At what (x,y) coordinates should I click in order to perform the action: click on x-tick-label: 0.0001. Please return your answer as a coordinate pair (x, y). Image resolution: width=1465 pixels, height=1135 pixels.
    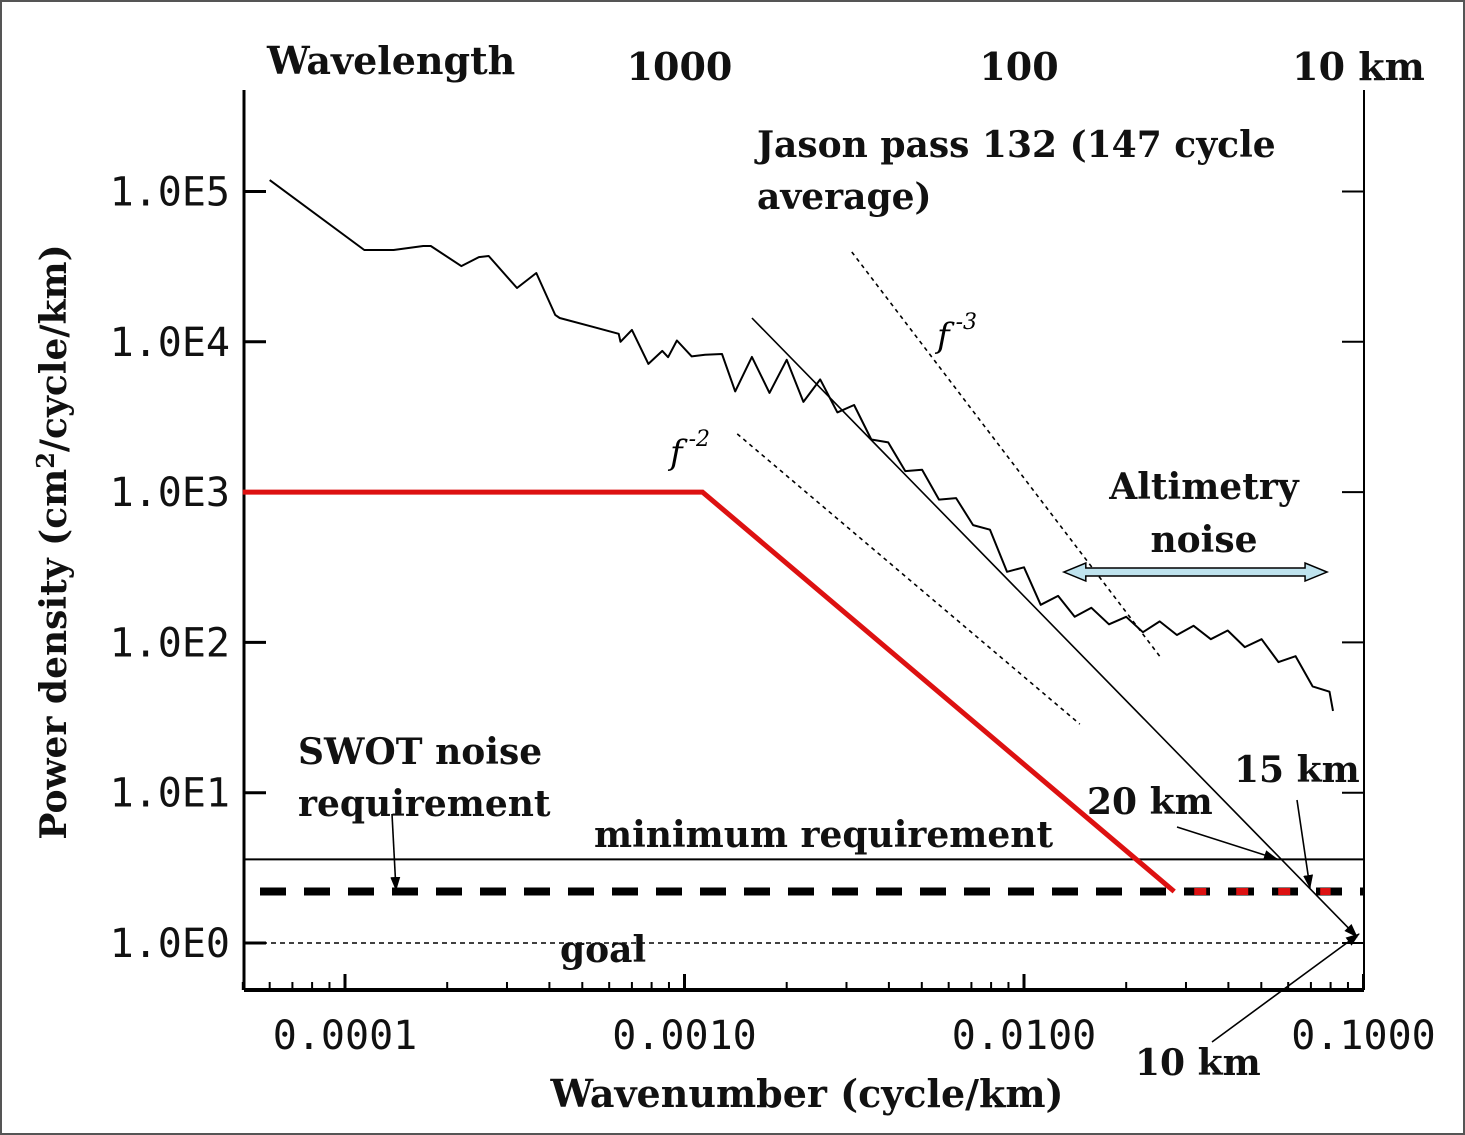
    Looking at the image, I should click on (345, 1036).